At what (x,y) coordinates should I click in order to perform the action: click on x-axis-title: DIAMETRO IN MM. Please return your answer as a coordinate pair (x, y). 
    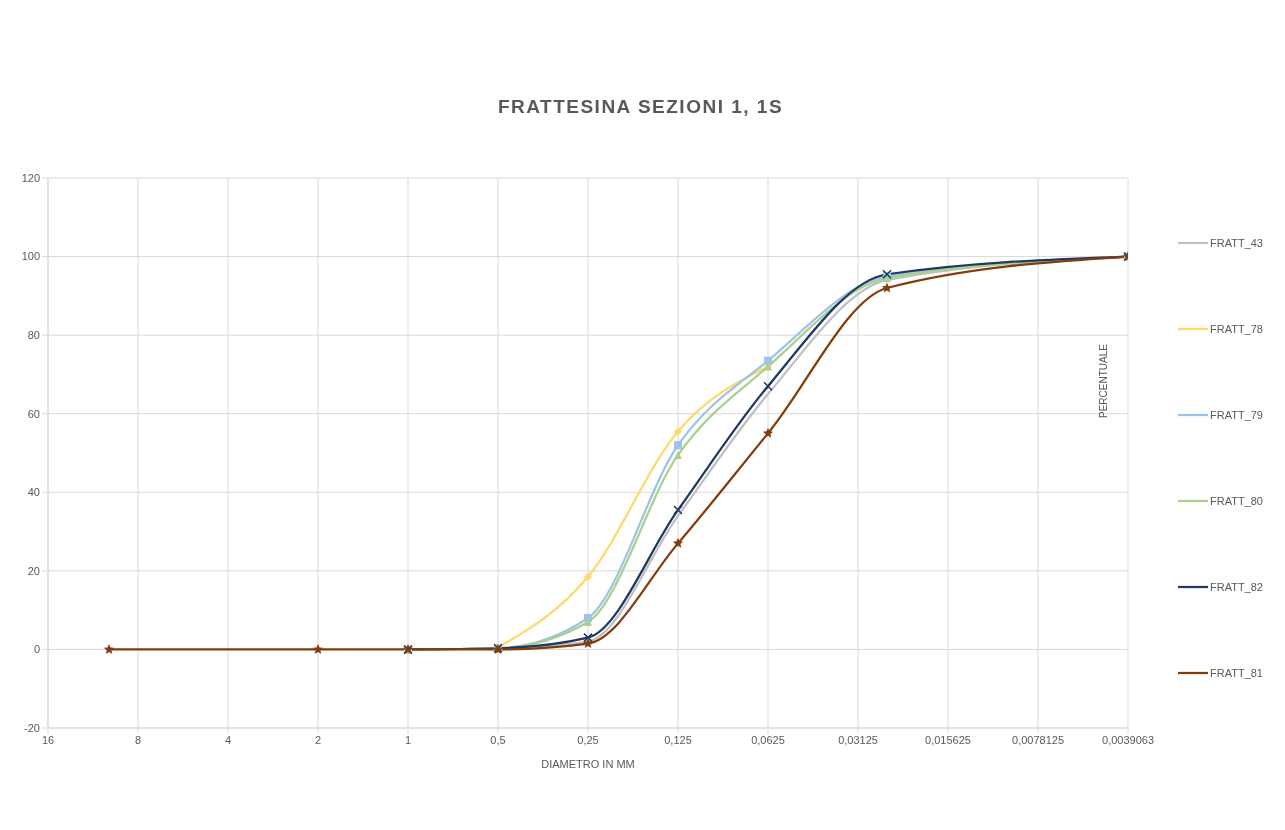
    Looking at the image, I should click on (588, 764).